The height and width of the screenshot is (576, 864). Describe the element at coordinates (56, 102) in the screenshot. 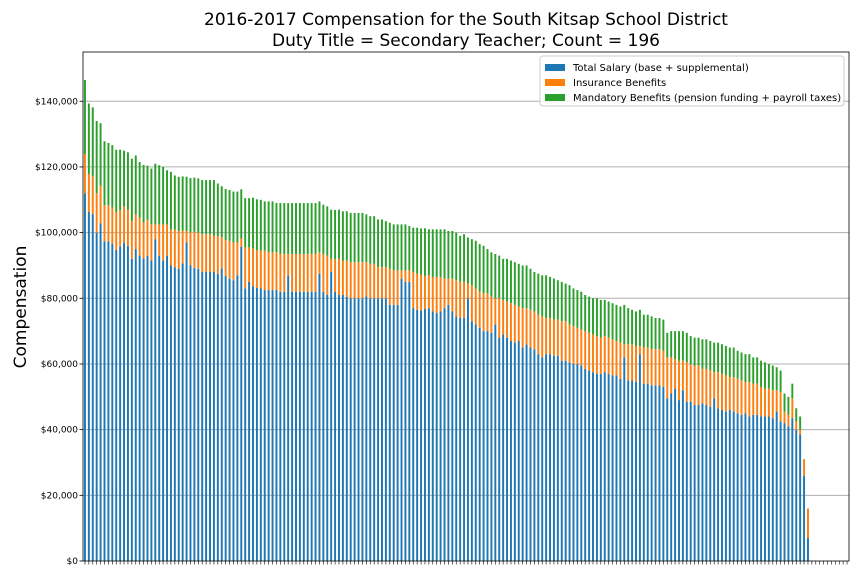

I see `y-tick-label: $140,000` at that location.